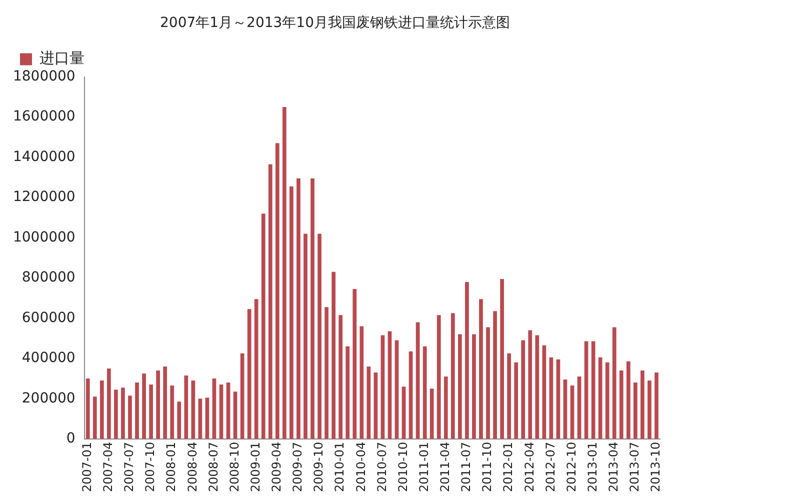  I want to click on chart-title: 2007年1月～2013年10月我国废钢铁进口量统计示意图, so click(335, 23).